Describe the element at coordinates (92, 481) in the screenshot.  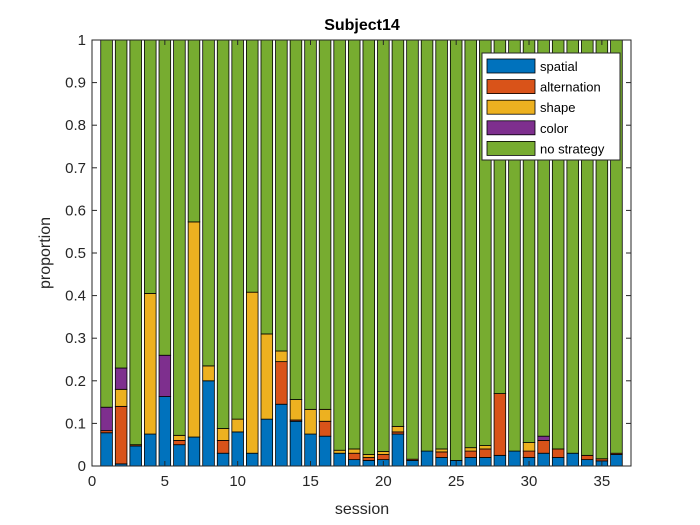
I see `x-tick-label: 0` at that location.